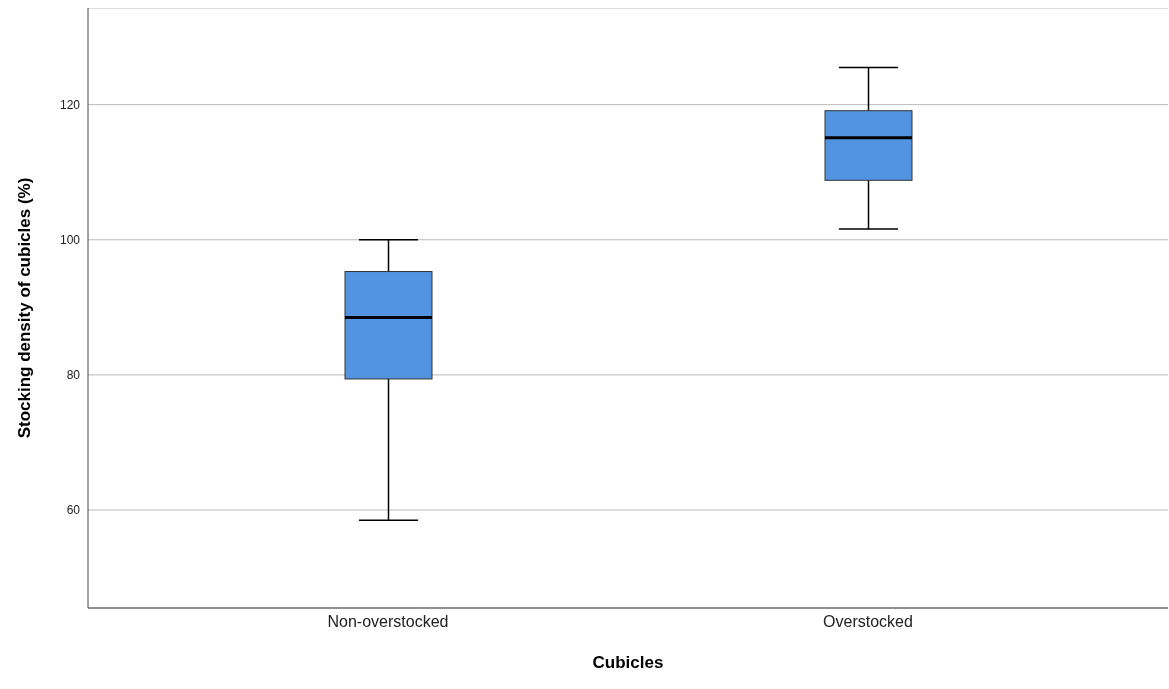 The image size is (1169, 689). What do you see at coordinates (70, 240) in the screenshot?
I see `y-tick-label: 100` at bounding box center [70, 240].